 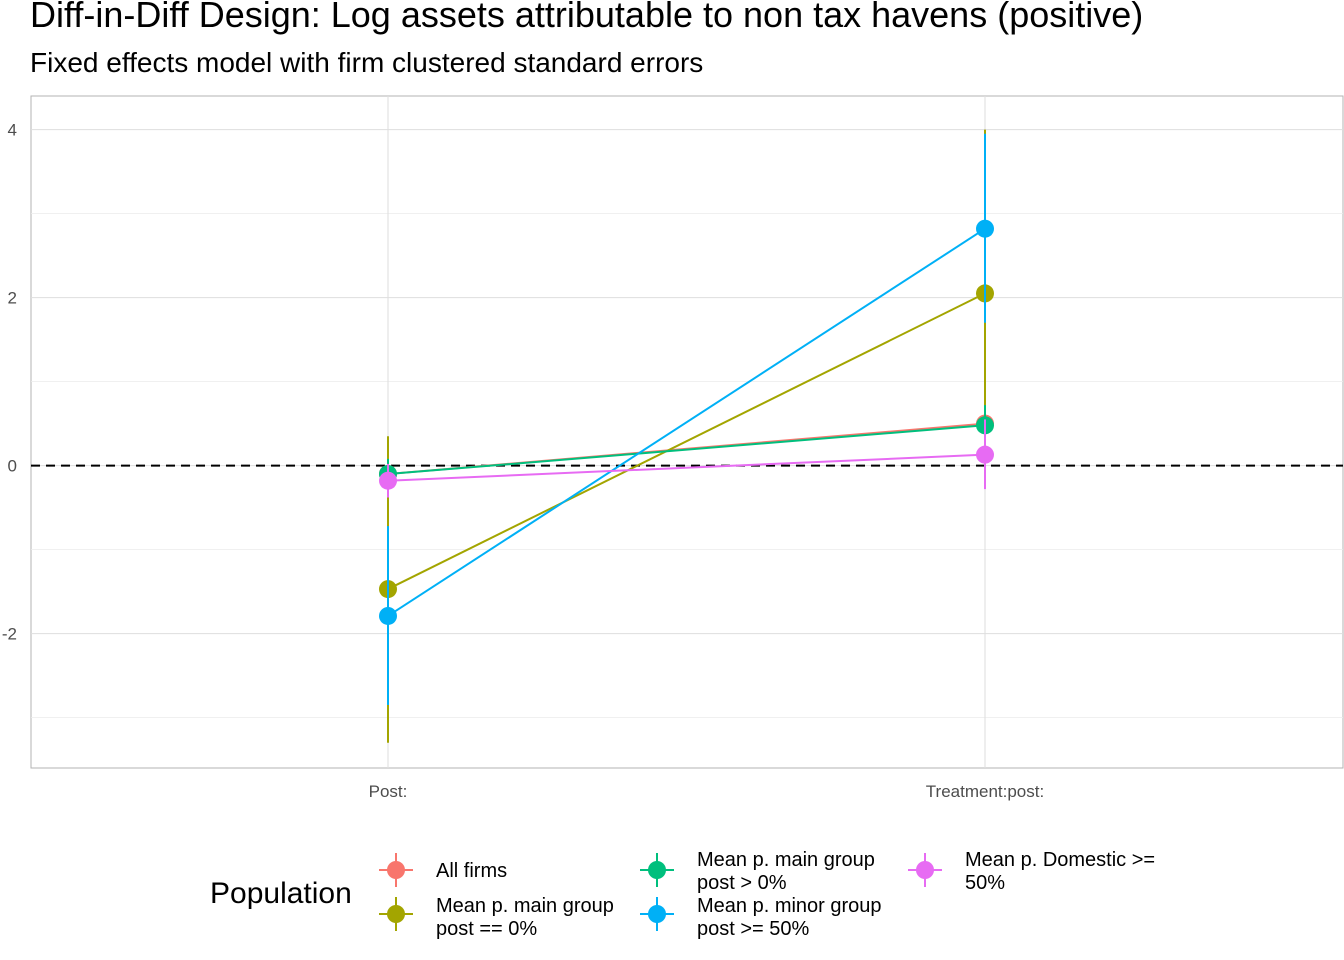 I want to click on y-tick-label: 4, so click(x=12, y=130).